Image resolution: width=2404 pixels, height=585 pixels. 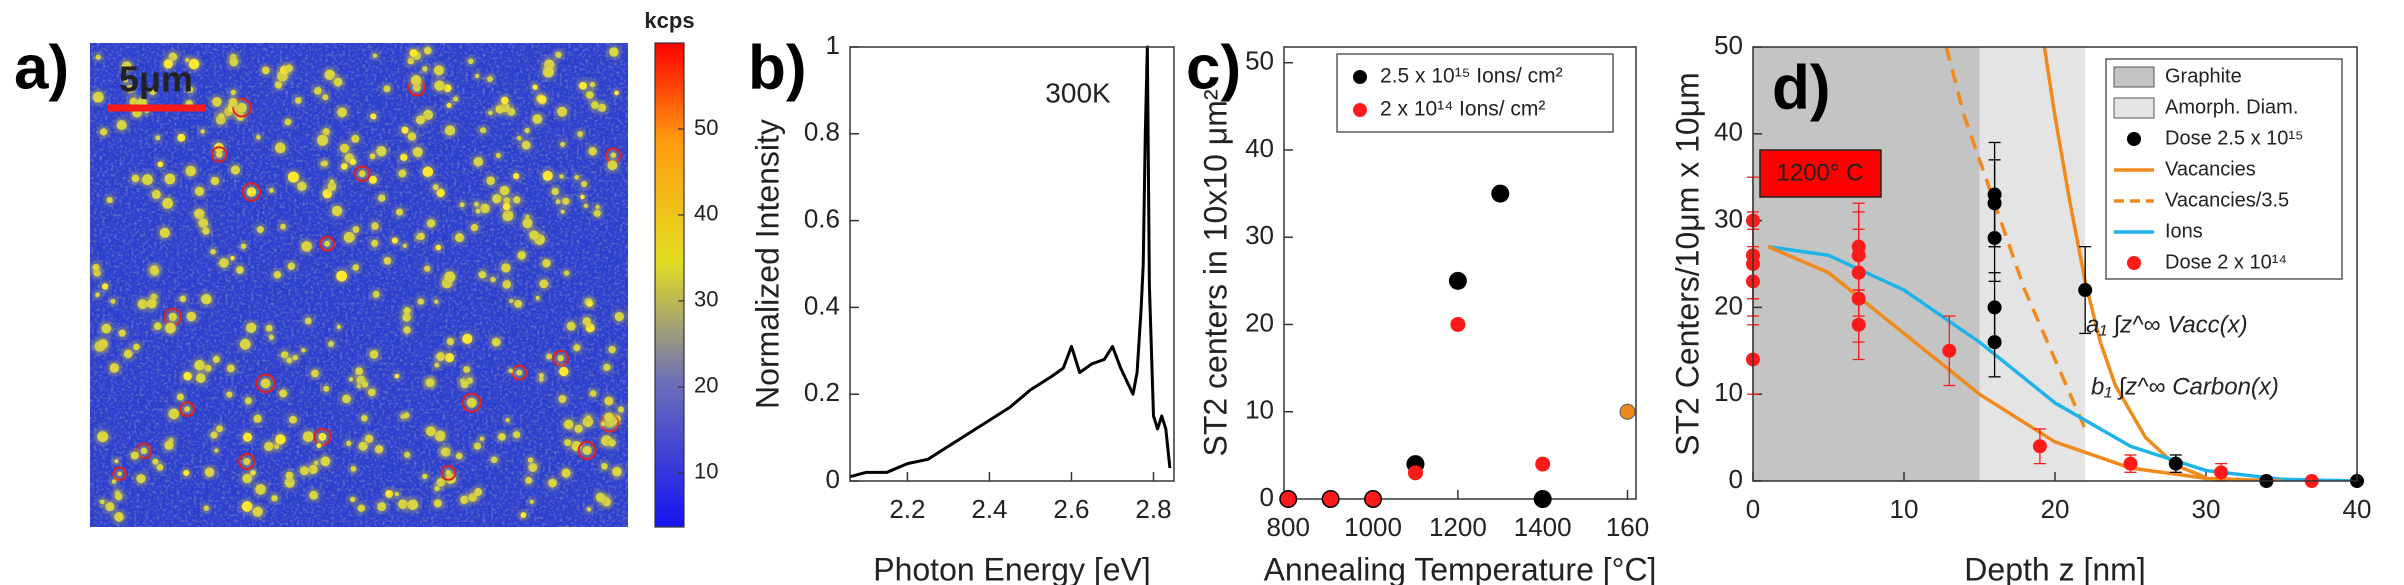 What do you see at coordinates (822, 305) in the screenshot?
I see `y-tick-label: 0.4` at bounding box center [822, 305].